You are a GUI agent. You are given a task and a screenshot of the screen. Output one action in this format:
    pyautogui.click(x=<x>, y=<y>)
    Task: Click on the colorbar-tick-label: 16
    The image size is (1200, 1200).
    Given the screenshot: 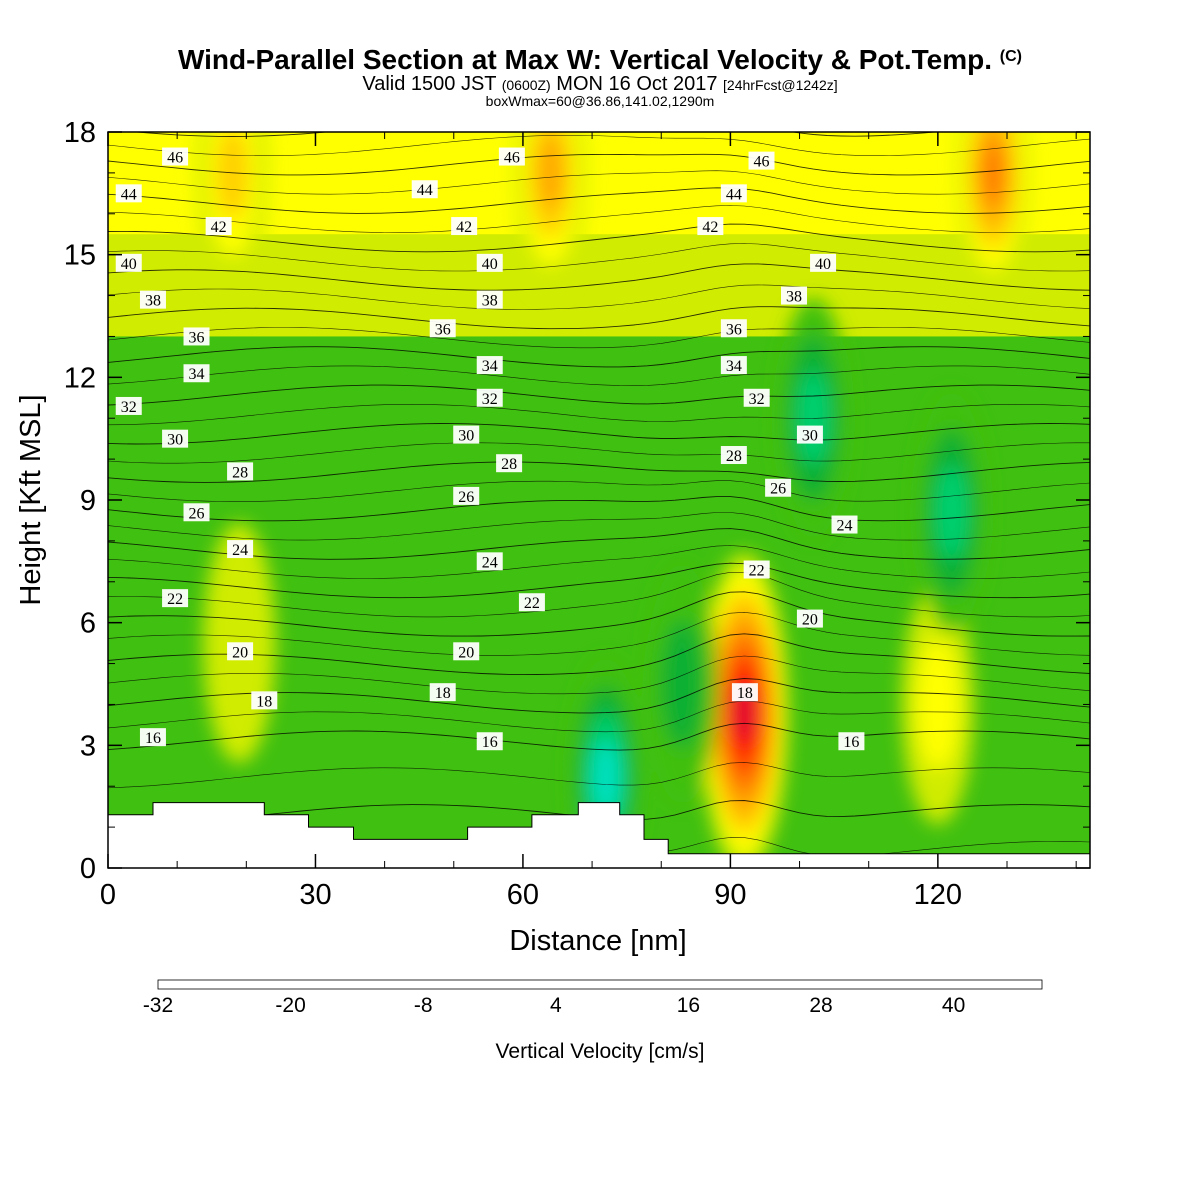 What is the action you would take?
    pyautogui.click(x=688, y=1005)
    